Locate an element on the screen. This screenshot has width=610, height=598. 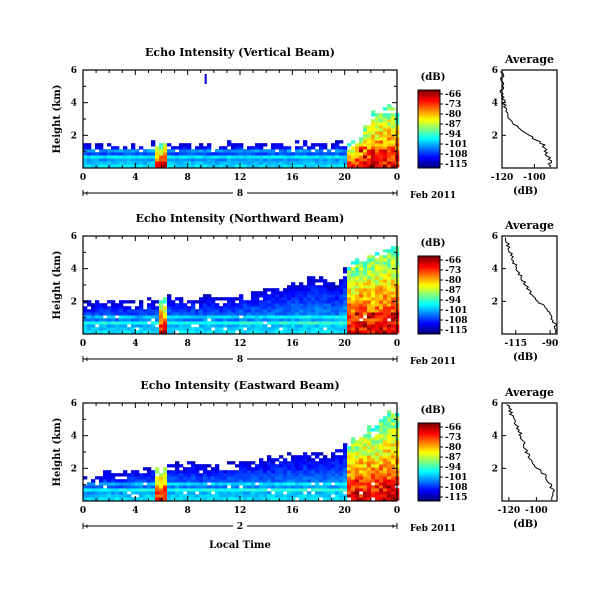
profile-line is located at coordinates (531, 452).